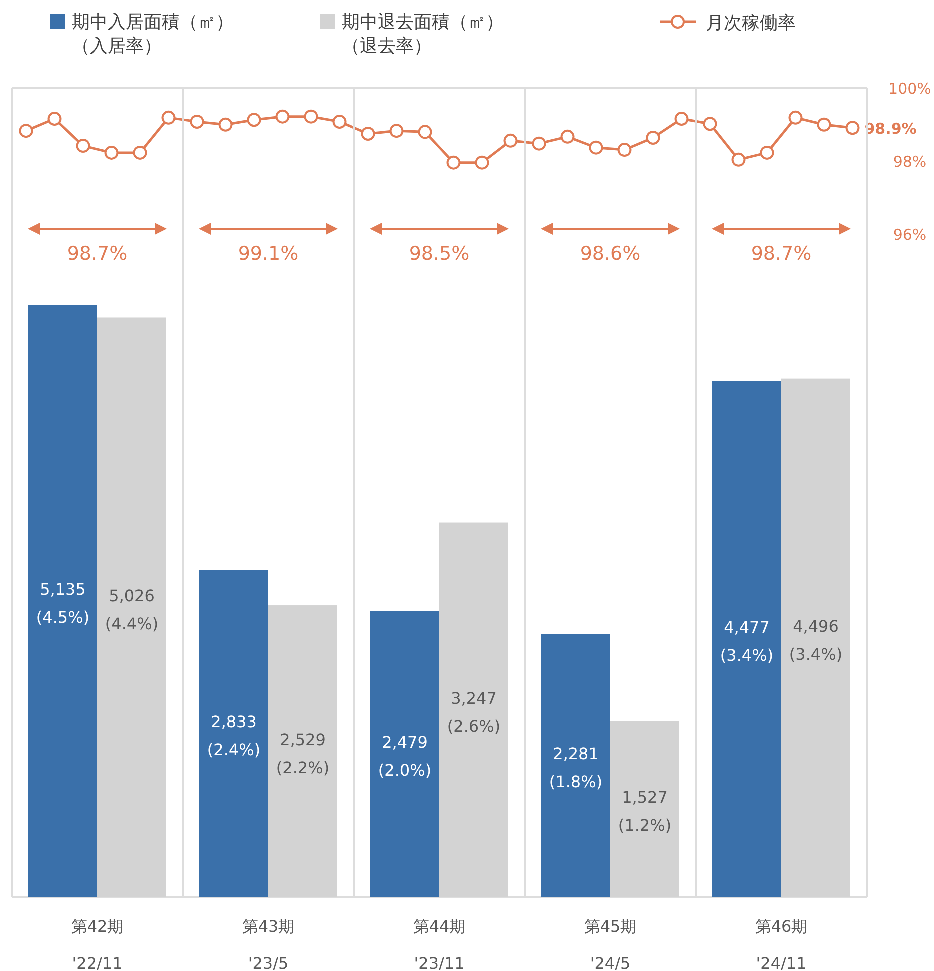 Image resolution: width=934 pixels, height=971 pixels. I want to click on x-tick-label: 第43期 '23/5, so click(268, 944).